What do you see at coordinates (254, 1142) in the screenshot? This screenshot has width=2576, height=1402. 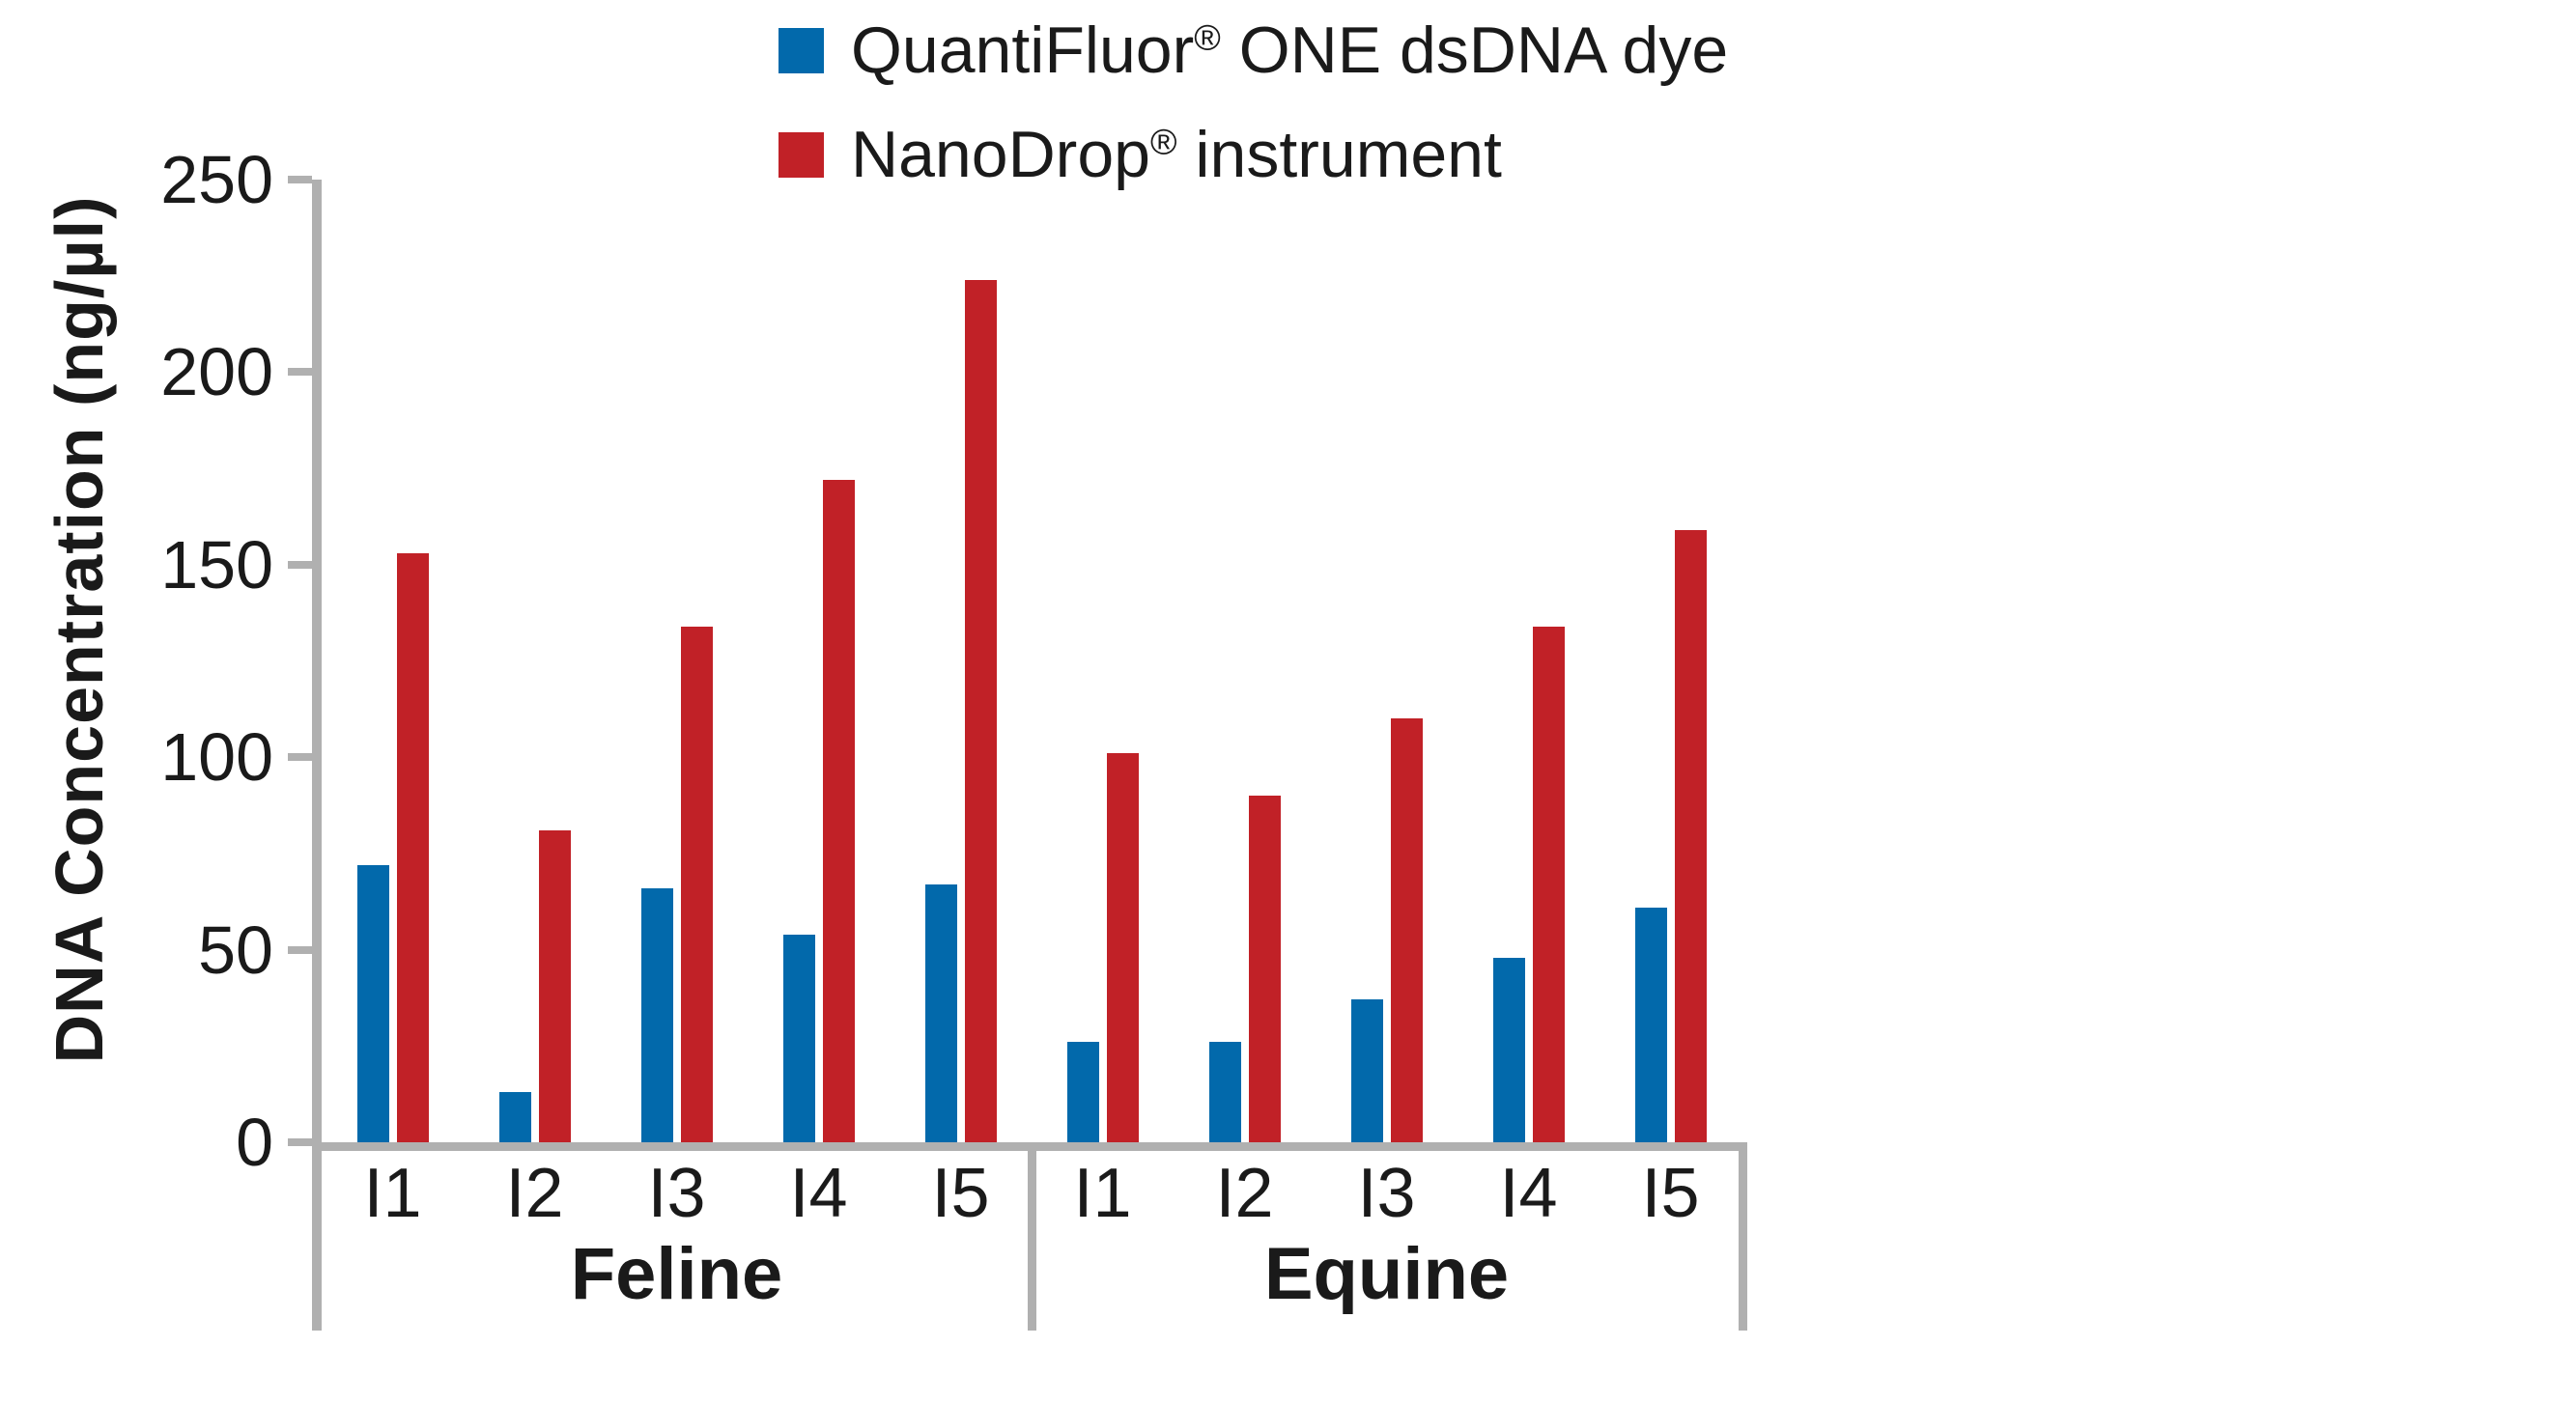 I see `y-tick-label-0: 0` at bounding box center [254, 1142].